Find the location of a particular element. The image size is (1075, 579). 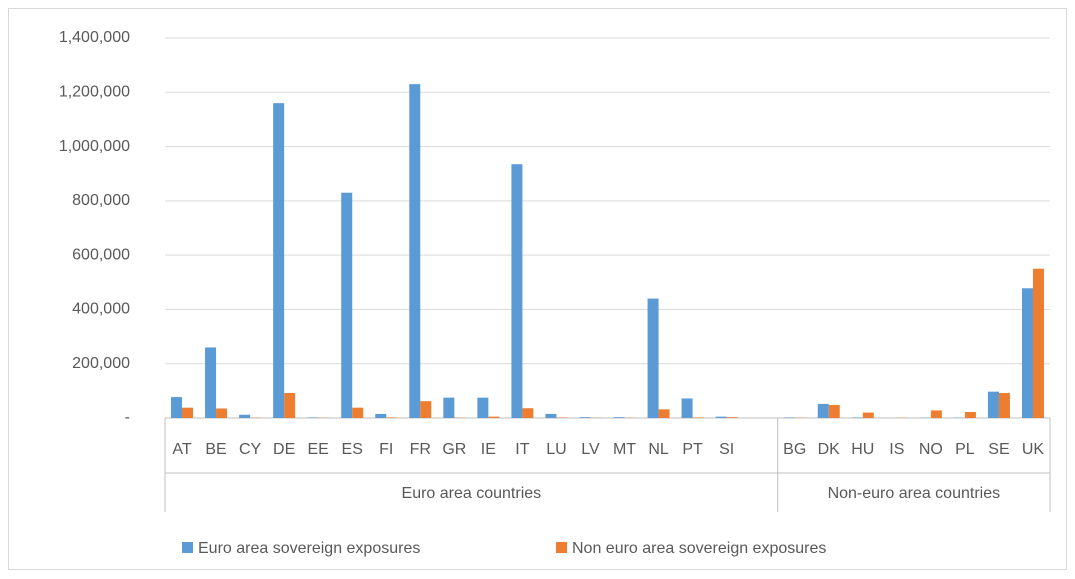

x-tick-label: IT is located at coordinates (522, 449).